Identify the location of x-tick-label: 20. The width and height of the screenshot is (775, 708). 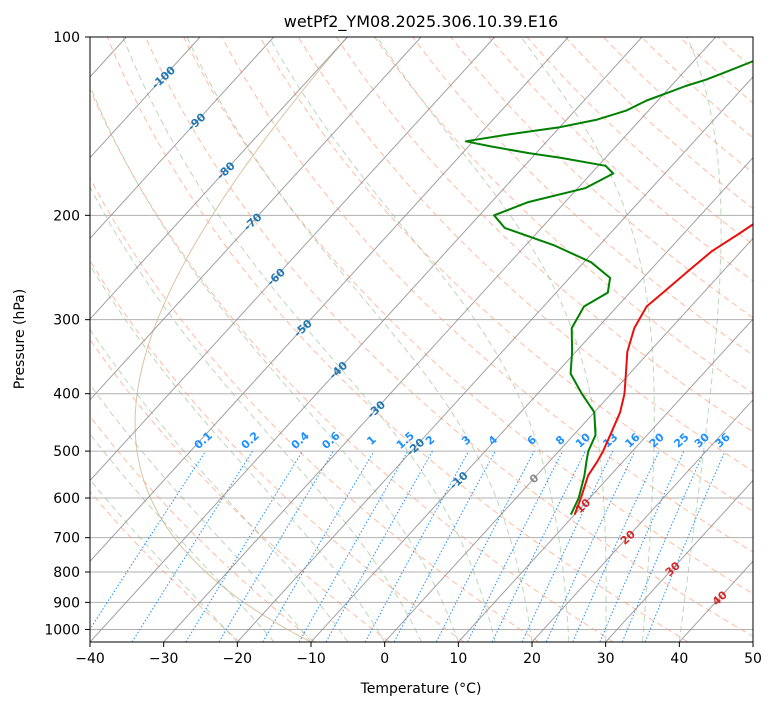
(532, 659).